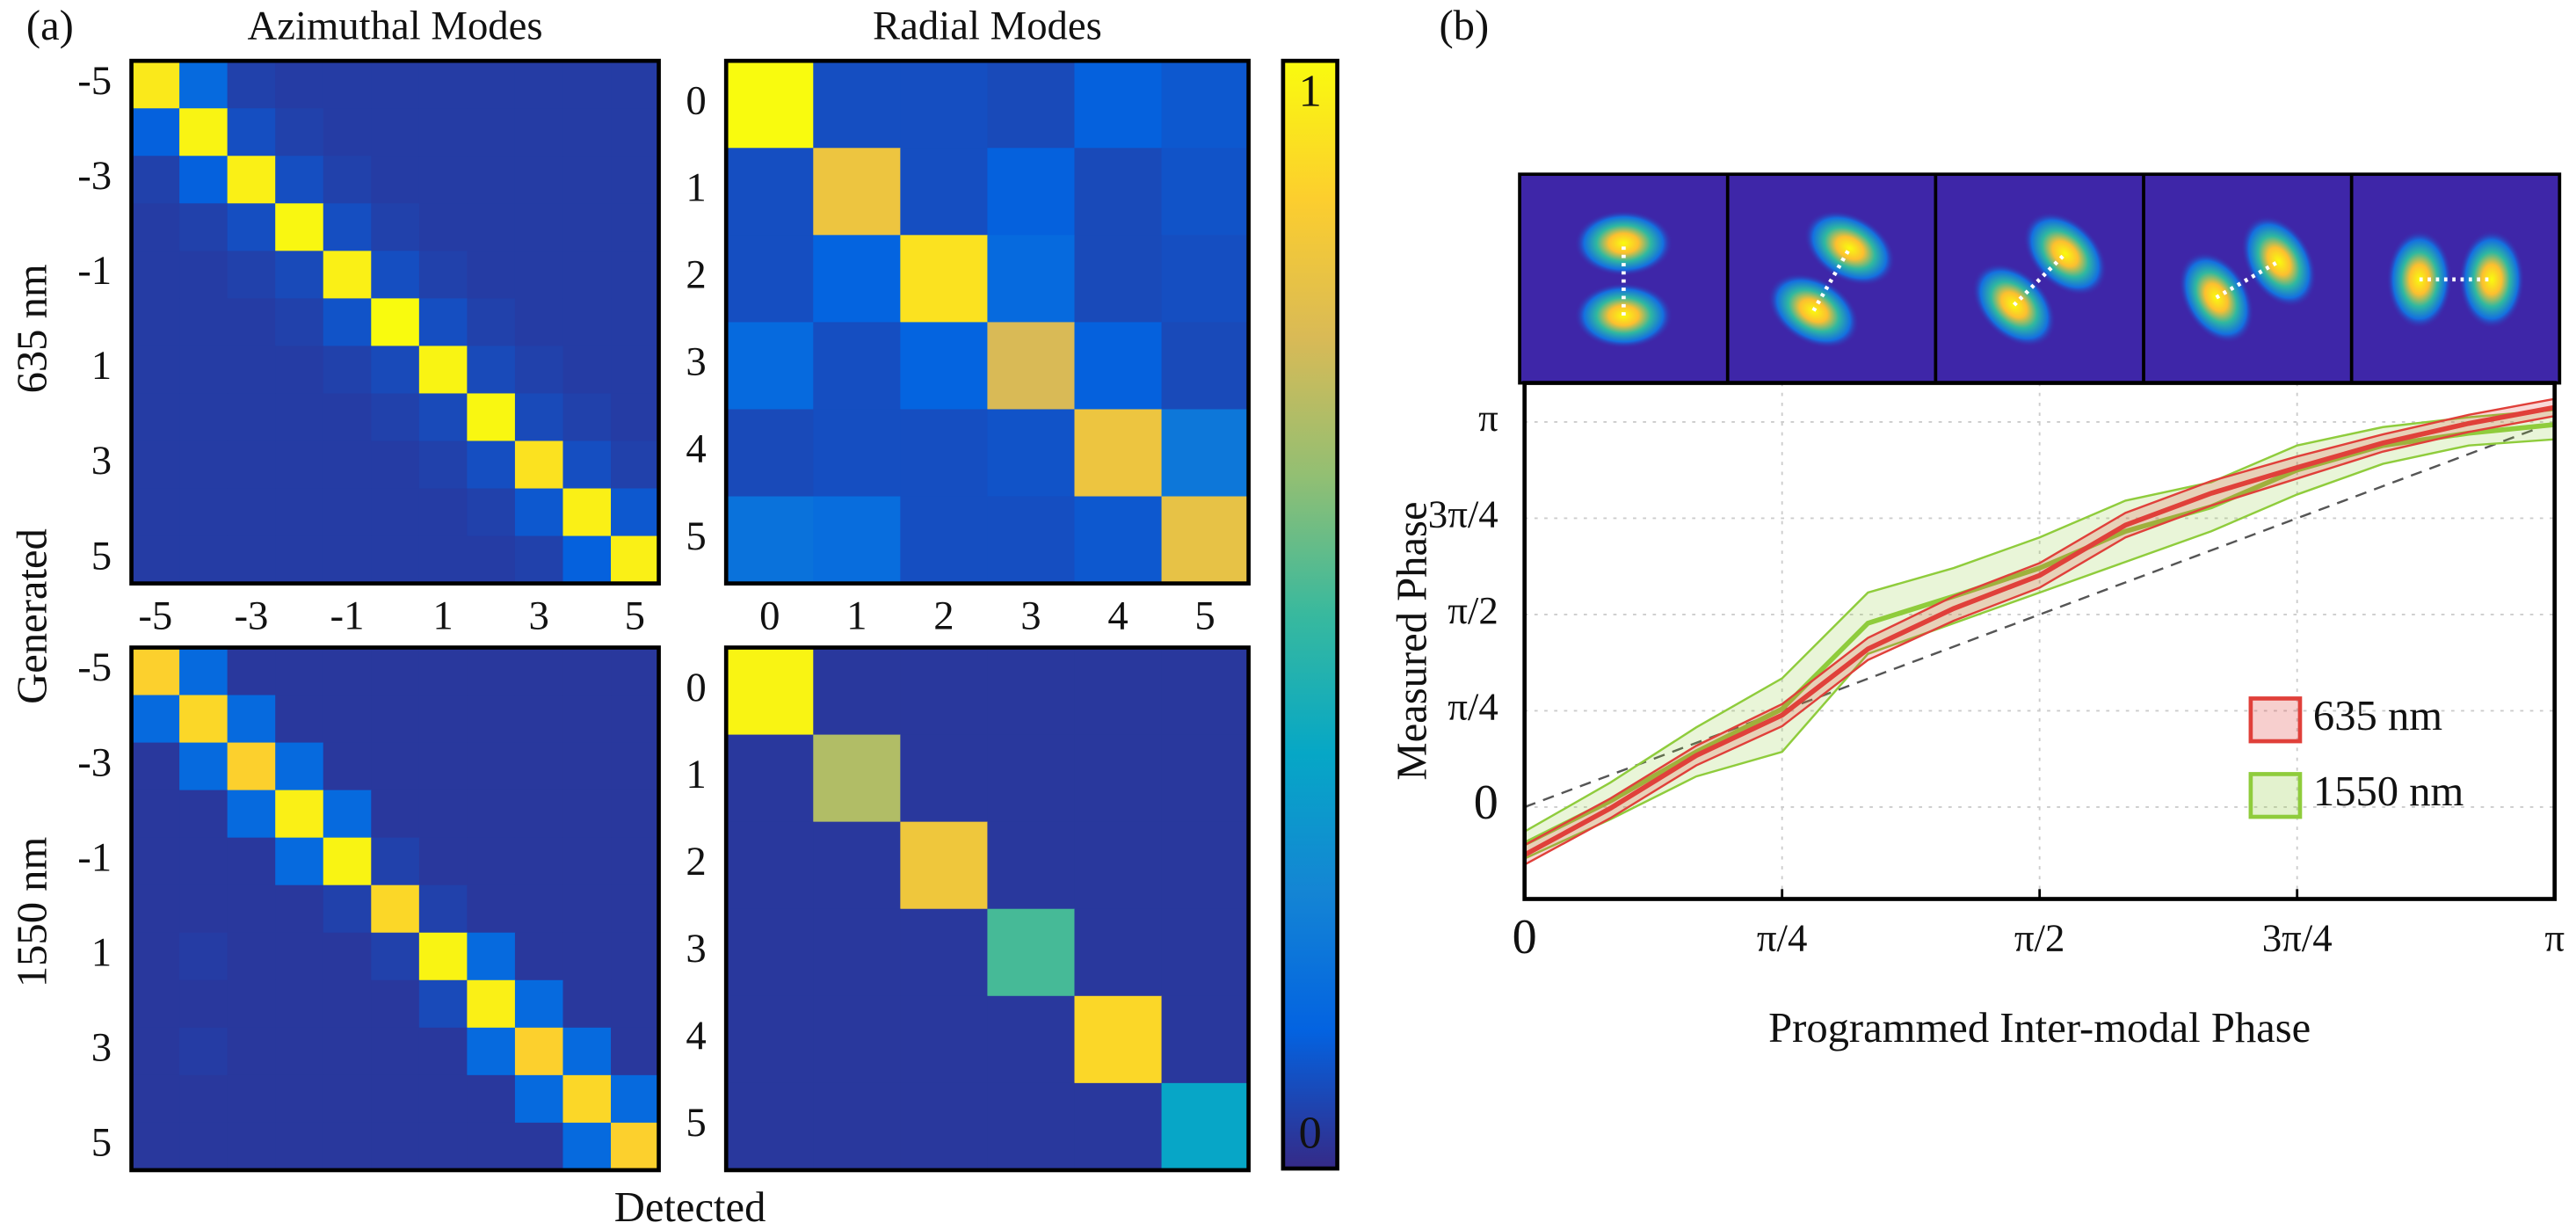 This screenshot has width=2576, height=1230. Describe the element at coordinates (2039, 937) in the screenshot. I see `x-tick-label: π/2` at that location.